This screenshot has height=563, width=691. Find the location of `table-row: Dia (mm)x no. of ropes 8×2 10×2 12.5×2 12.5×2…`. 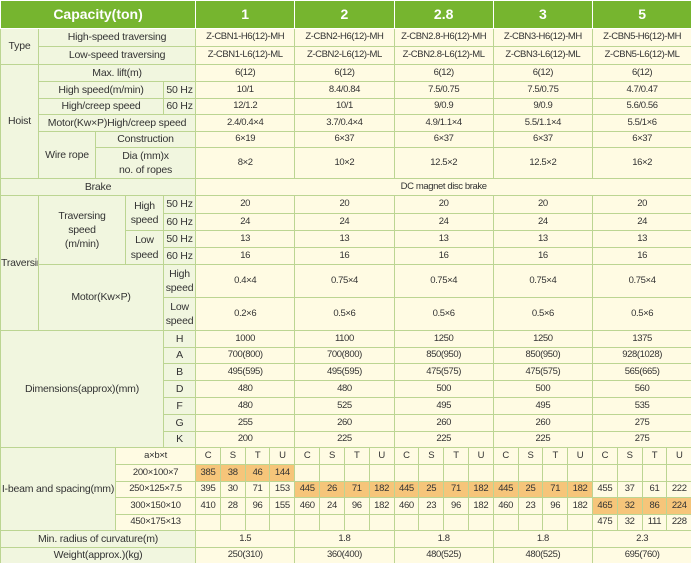

table-row: Dia (mm)x no. of ropes 8×2 10×2 12.5×2 12.5×2… is located at coordinates (346, 163).